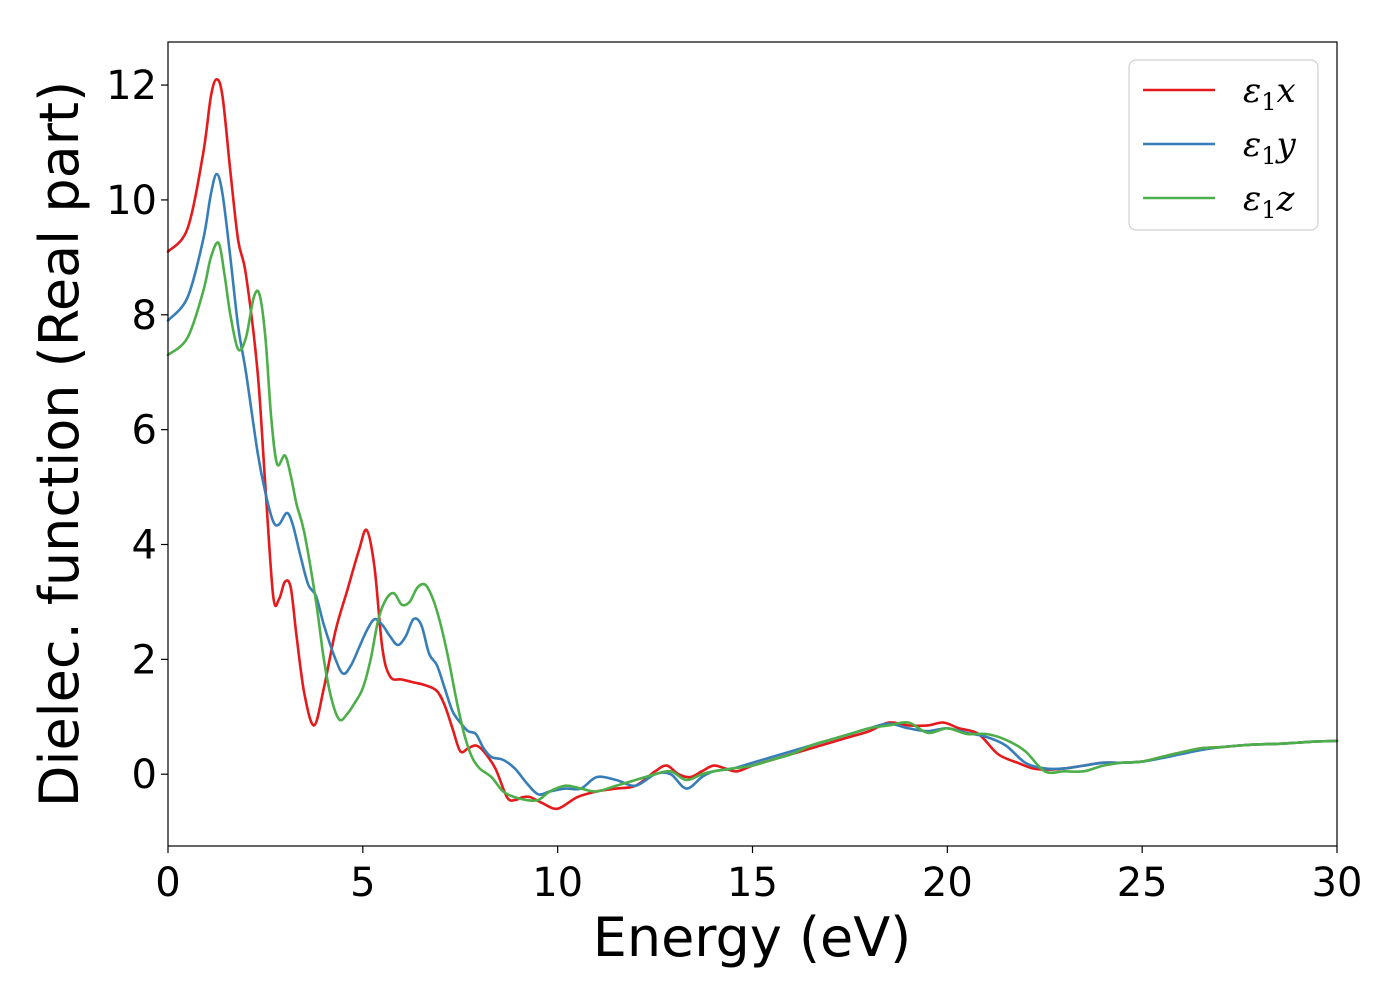 The image size is (1400, 1000). Describe the element at coordinates (167, 883) in the screenshot. I see `x-tick-label: 0` at that location.